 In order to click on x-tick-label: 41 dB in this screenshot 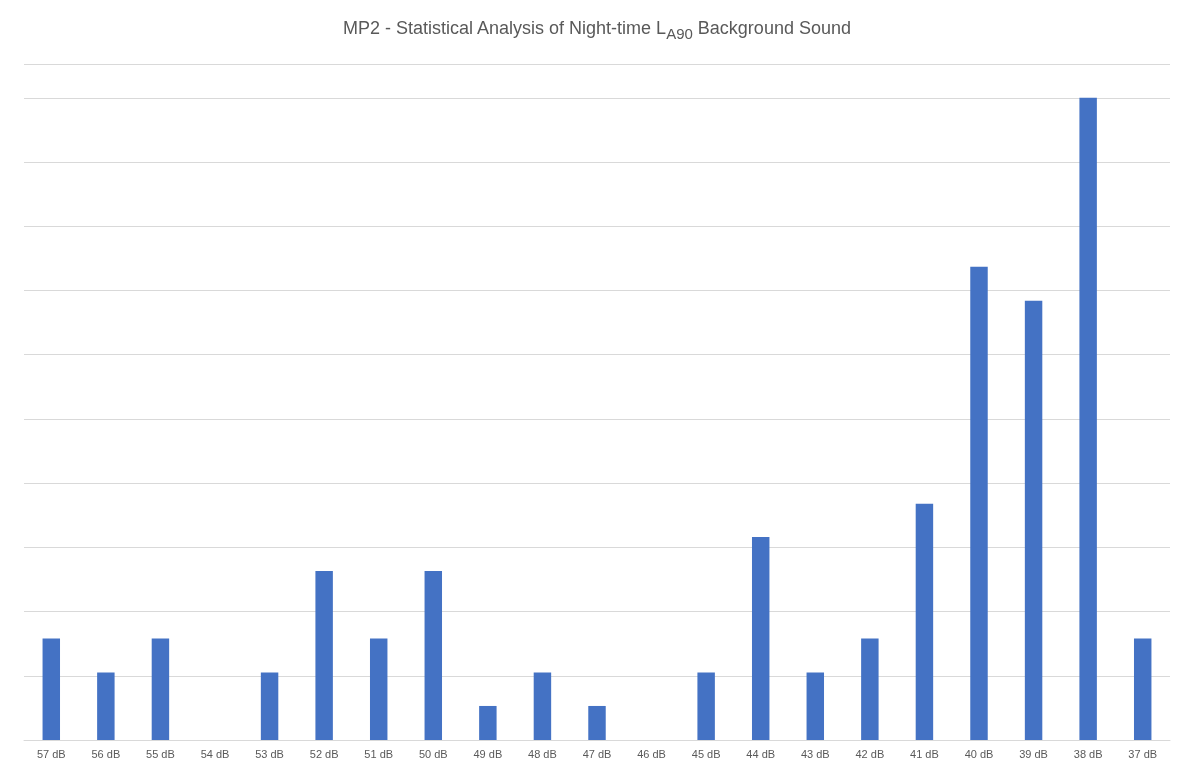, I will do `click(924, 753)`.